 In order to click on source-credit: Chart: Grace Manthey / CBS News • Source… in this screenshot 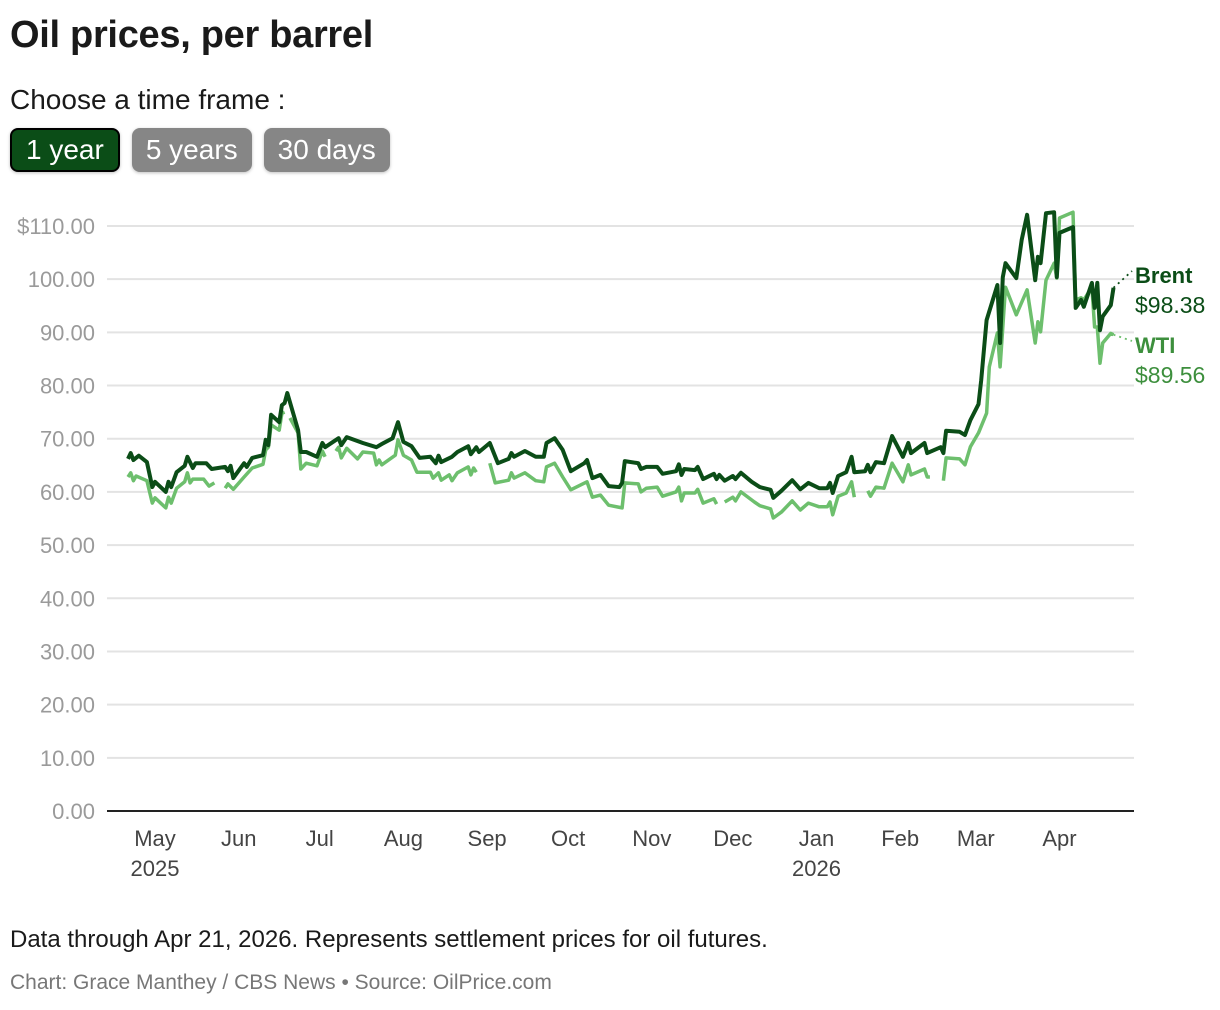, I will do `click(281, 982)`.